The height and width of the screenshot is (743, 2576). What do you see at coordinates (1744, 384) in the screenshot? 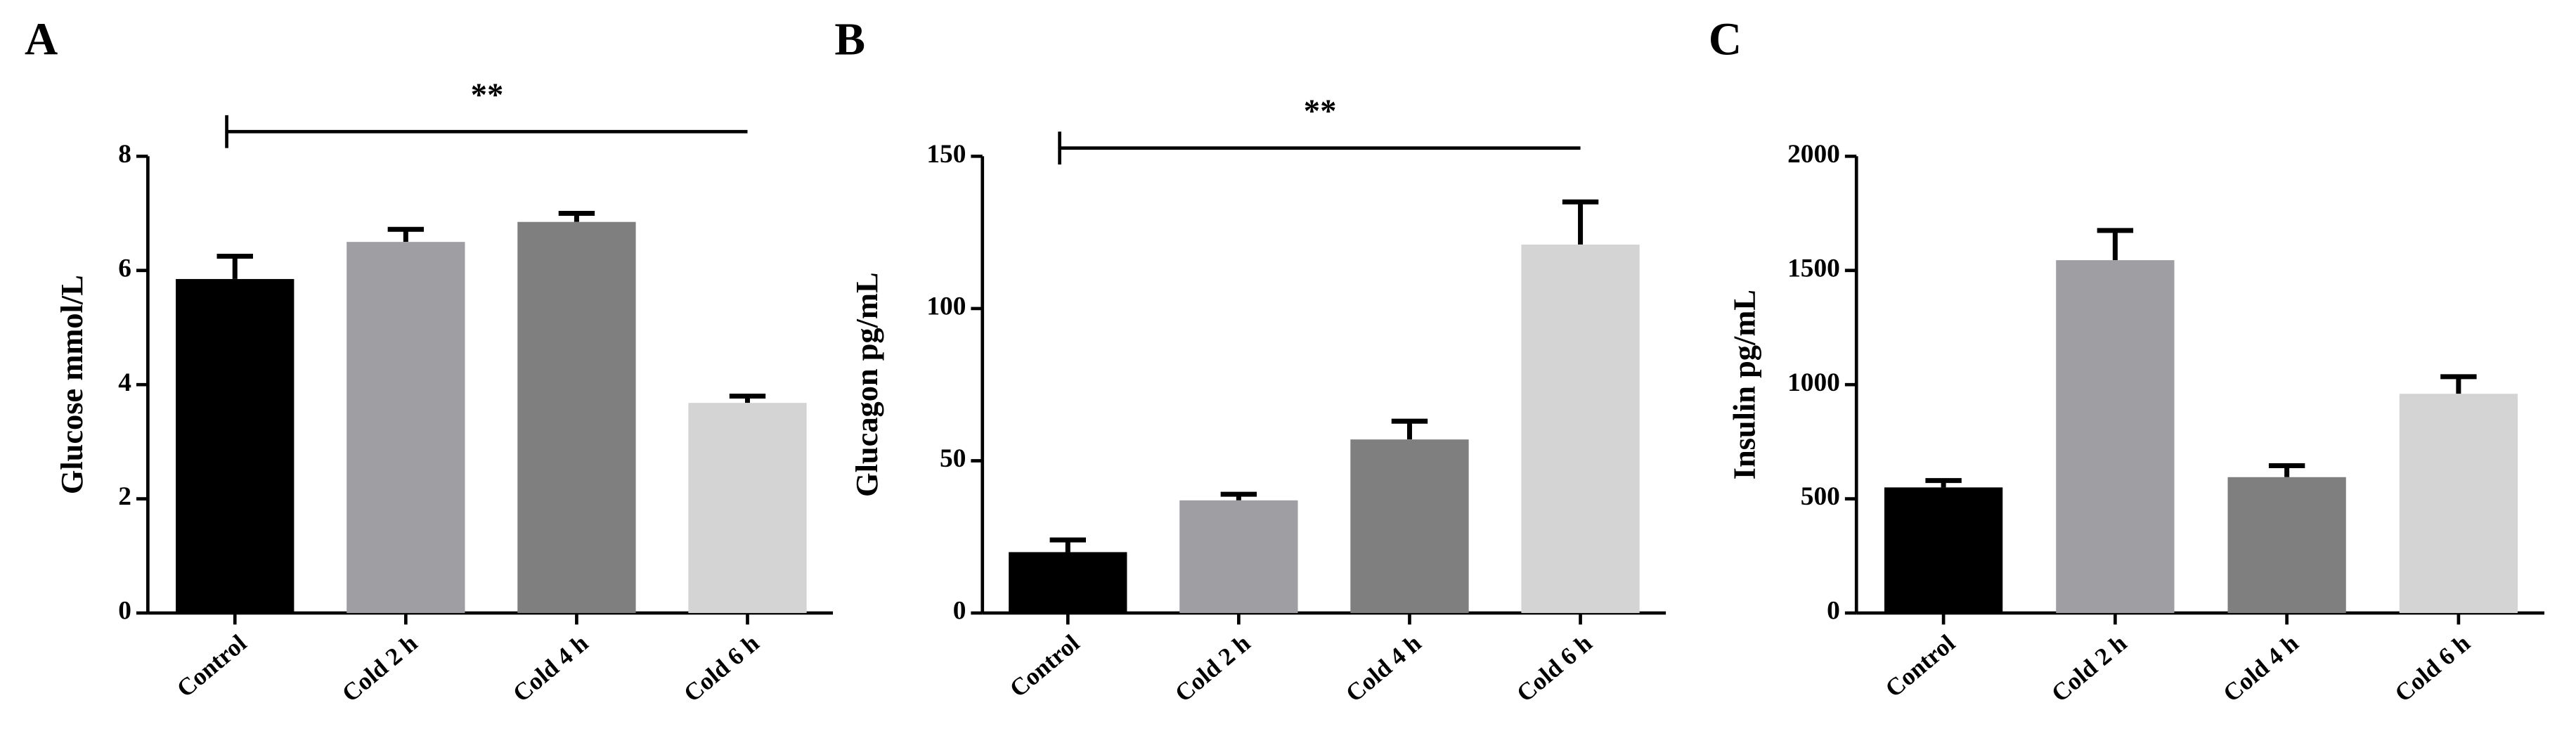
I see `y-axis-label: Insulin pg/mL` at bounding box center [1744, 384].